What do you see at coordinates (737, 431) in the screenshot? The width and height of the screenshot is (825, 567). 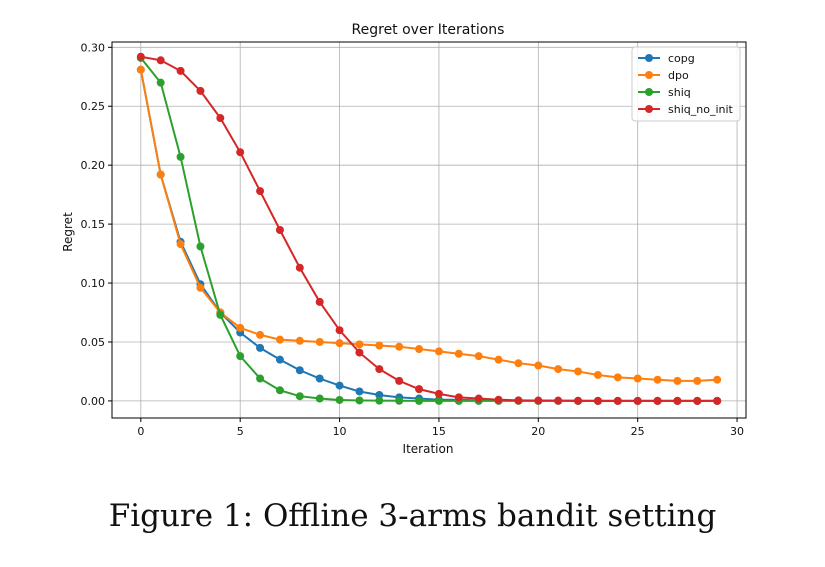 I see `x-tick-label: 30` at bounding box center [737, 431].